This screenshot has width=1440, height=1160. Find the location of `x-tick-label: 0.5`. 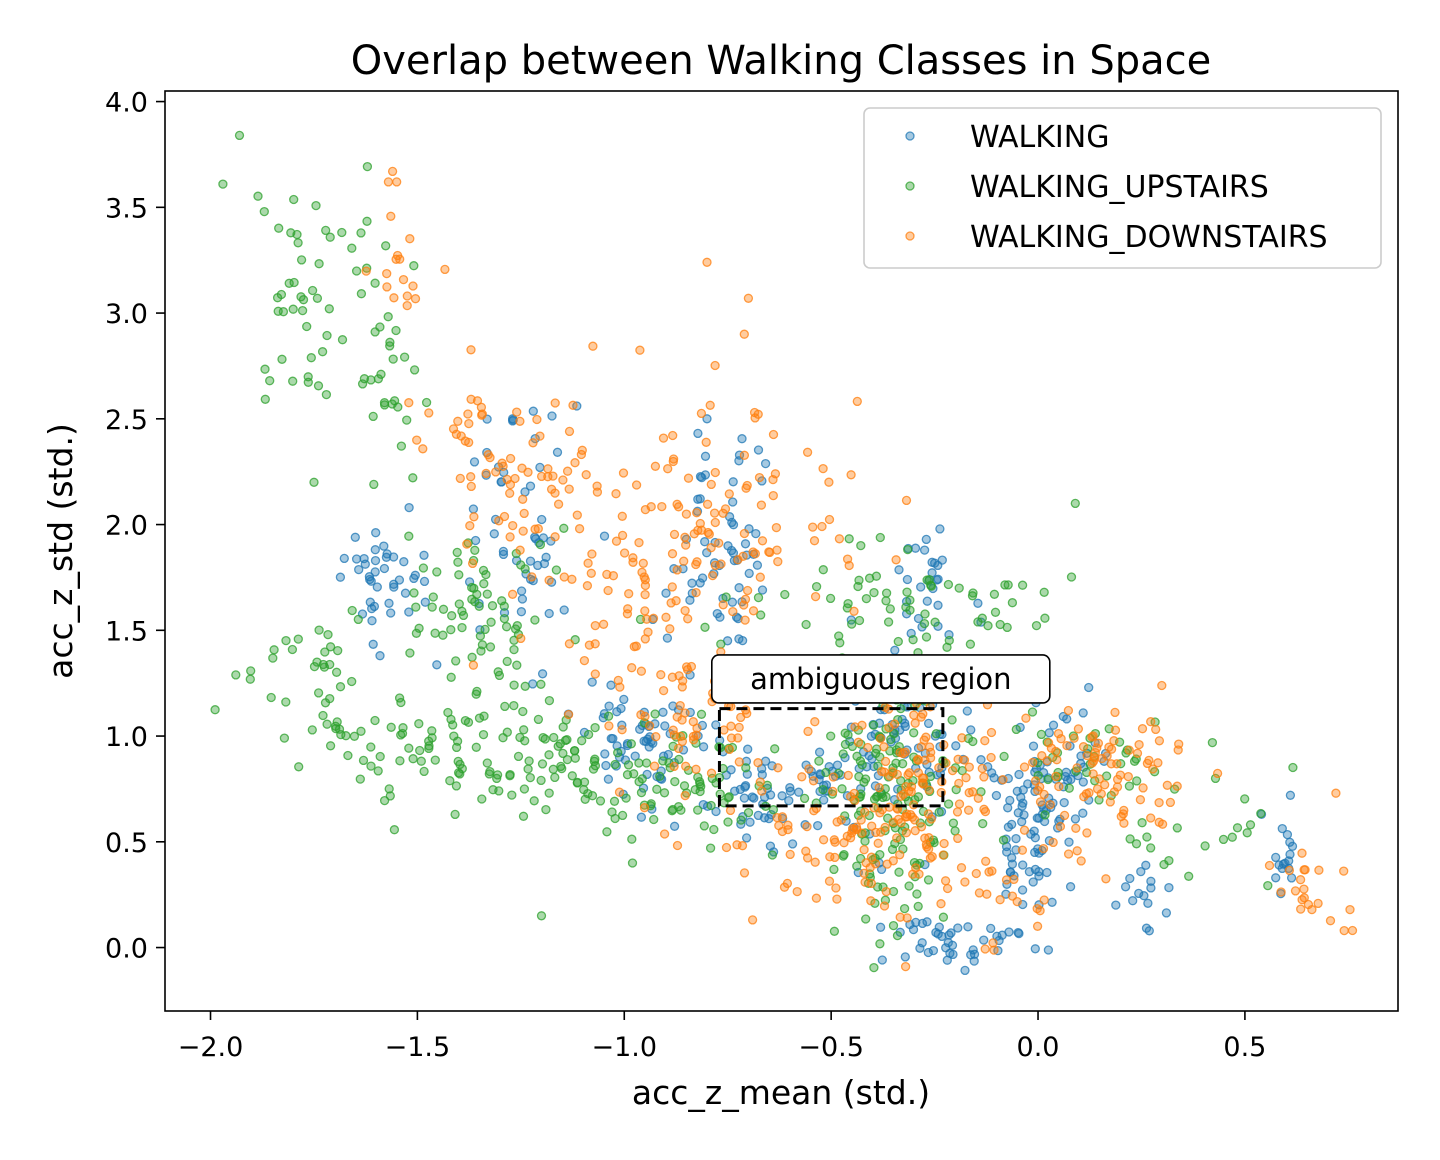

x-tick-label: 0.5 is located at coordinates (1244, 1047).